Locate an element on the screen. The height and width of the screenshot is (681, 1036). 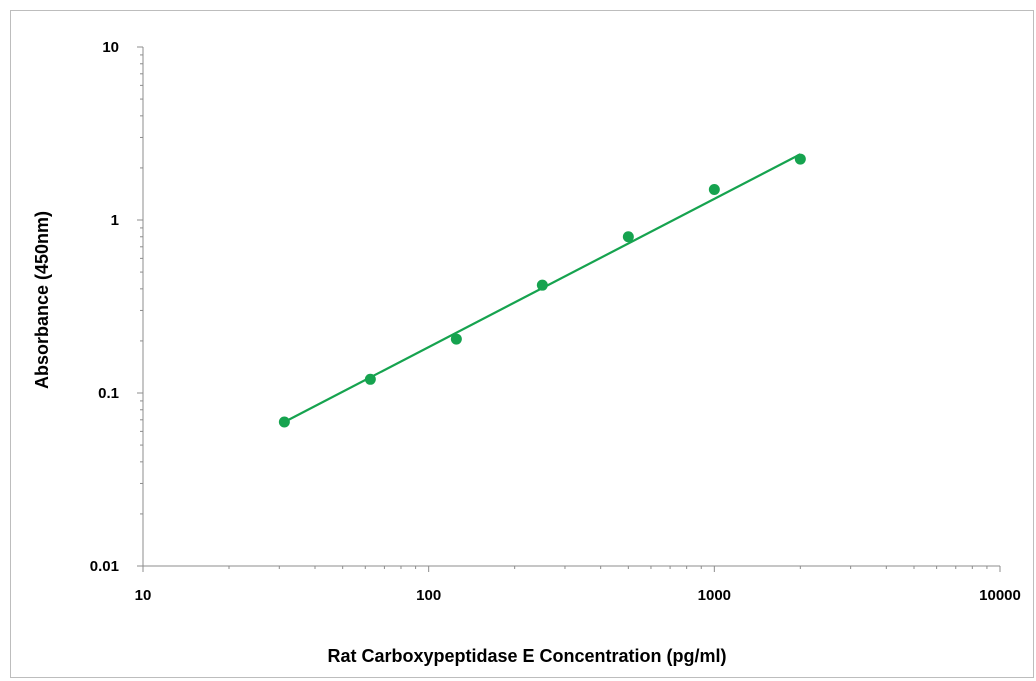
x-tick-label: 100 is located at coordinates (428, 595).